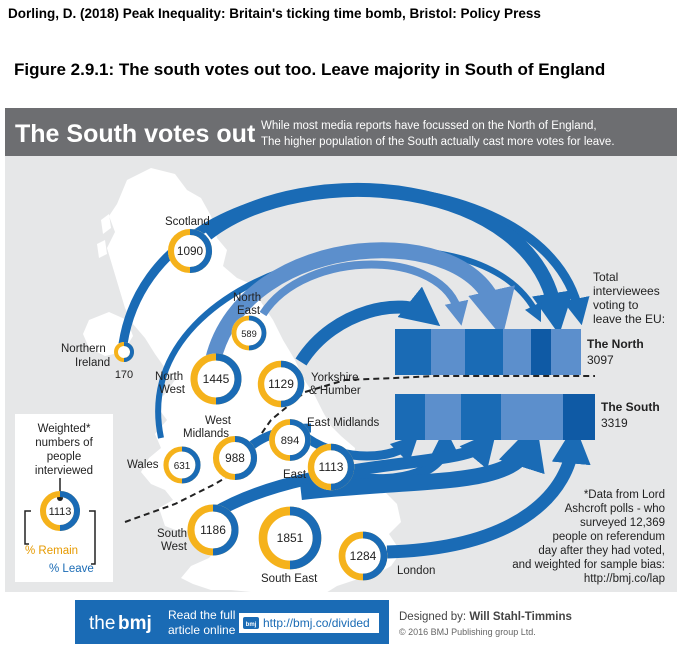 The height and width of the screenshot is (657, 685). Describe the element at coordinates (335, 378) in the screenshot. I see `label-yh-1: Yorkshire` at that location.